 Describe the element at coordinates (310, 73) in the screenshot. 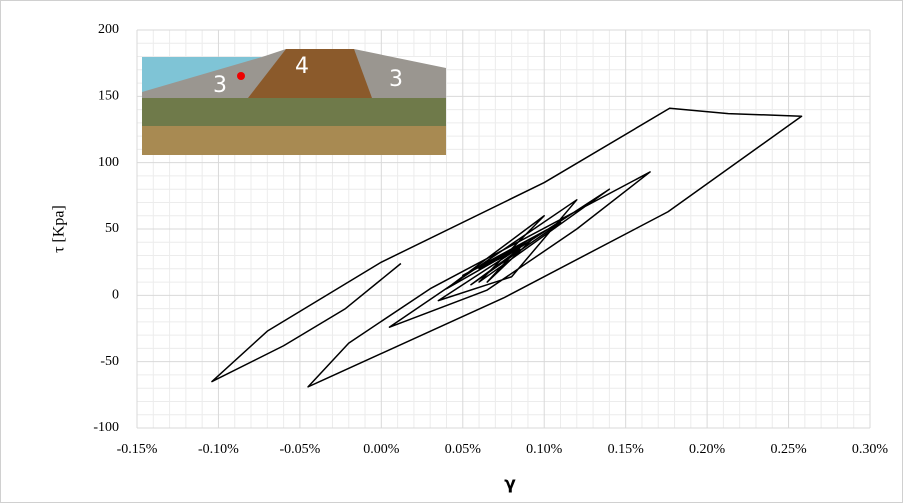

I see `clay-core` at that location.